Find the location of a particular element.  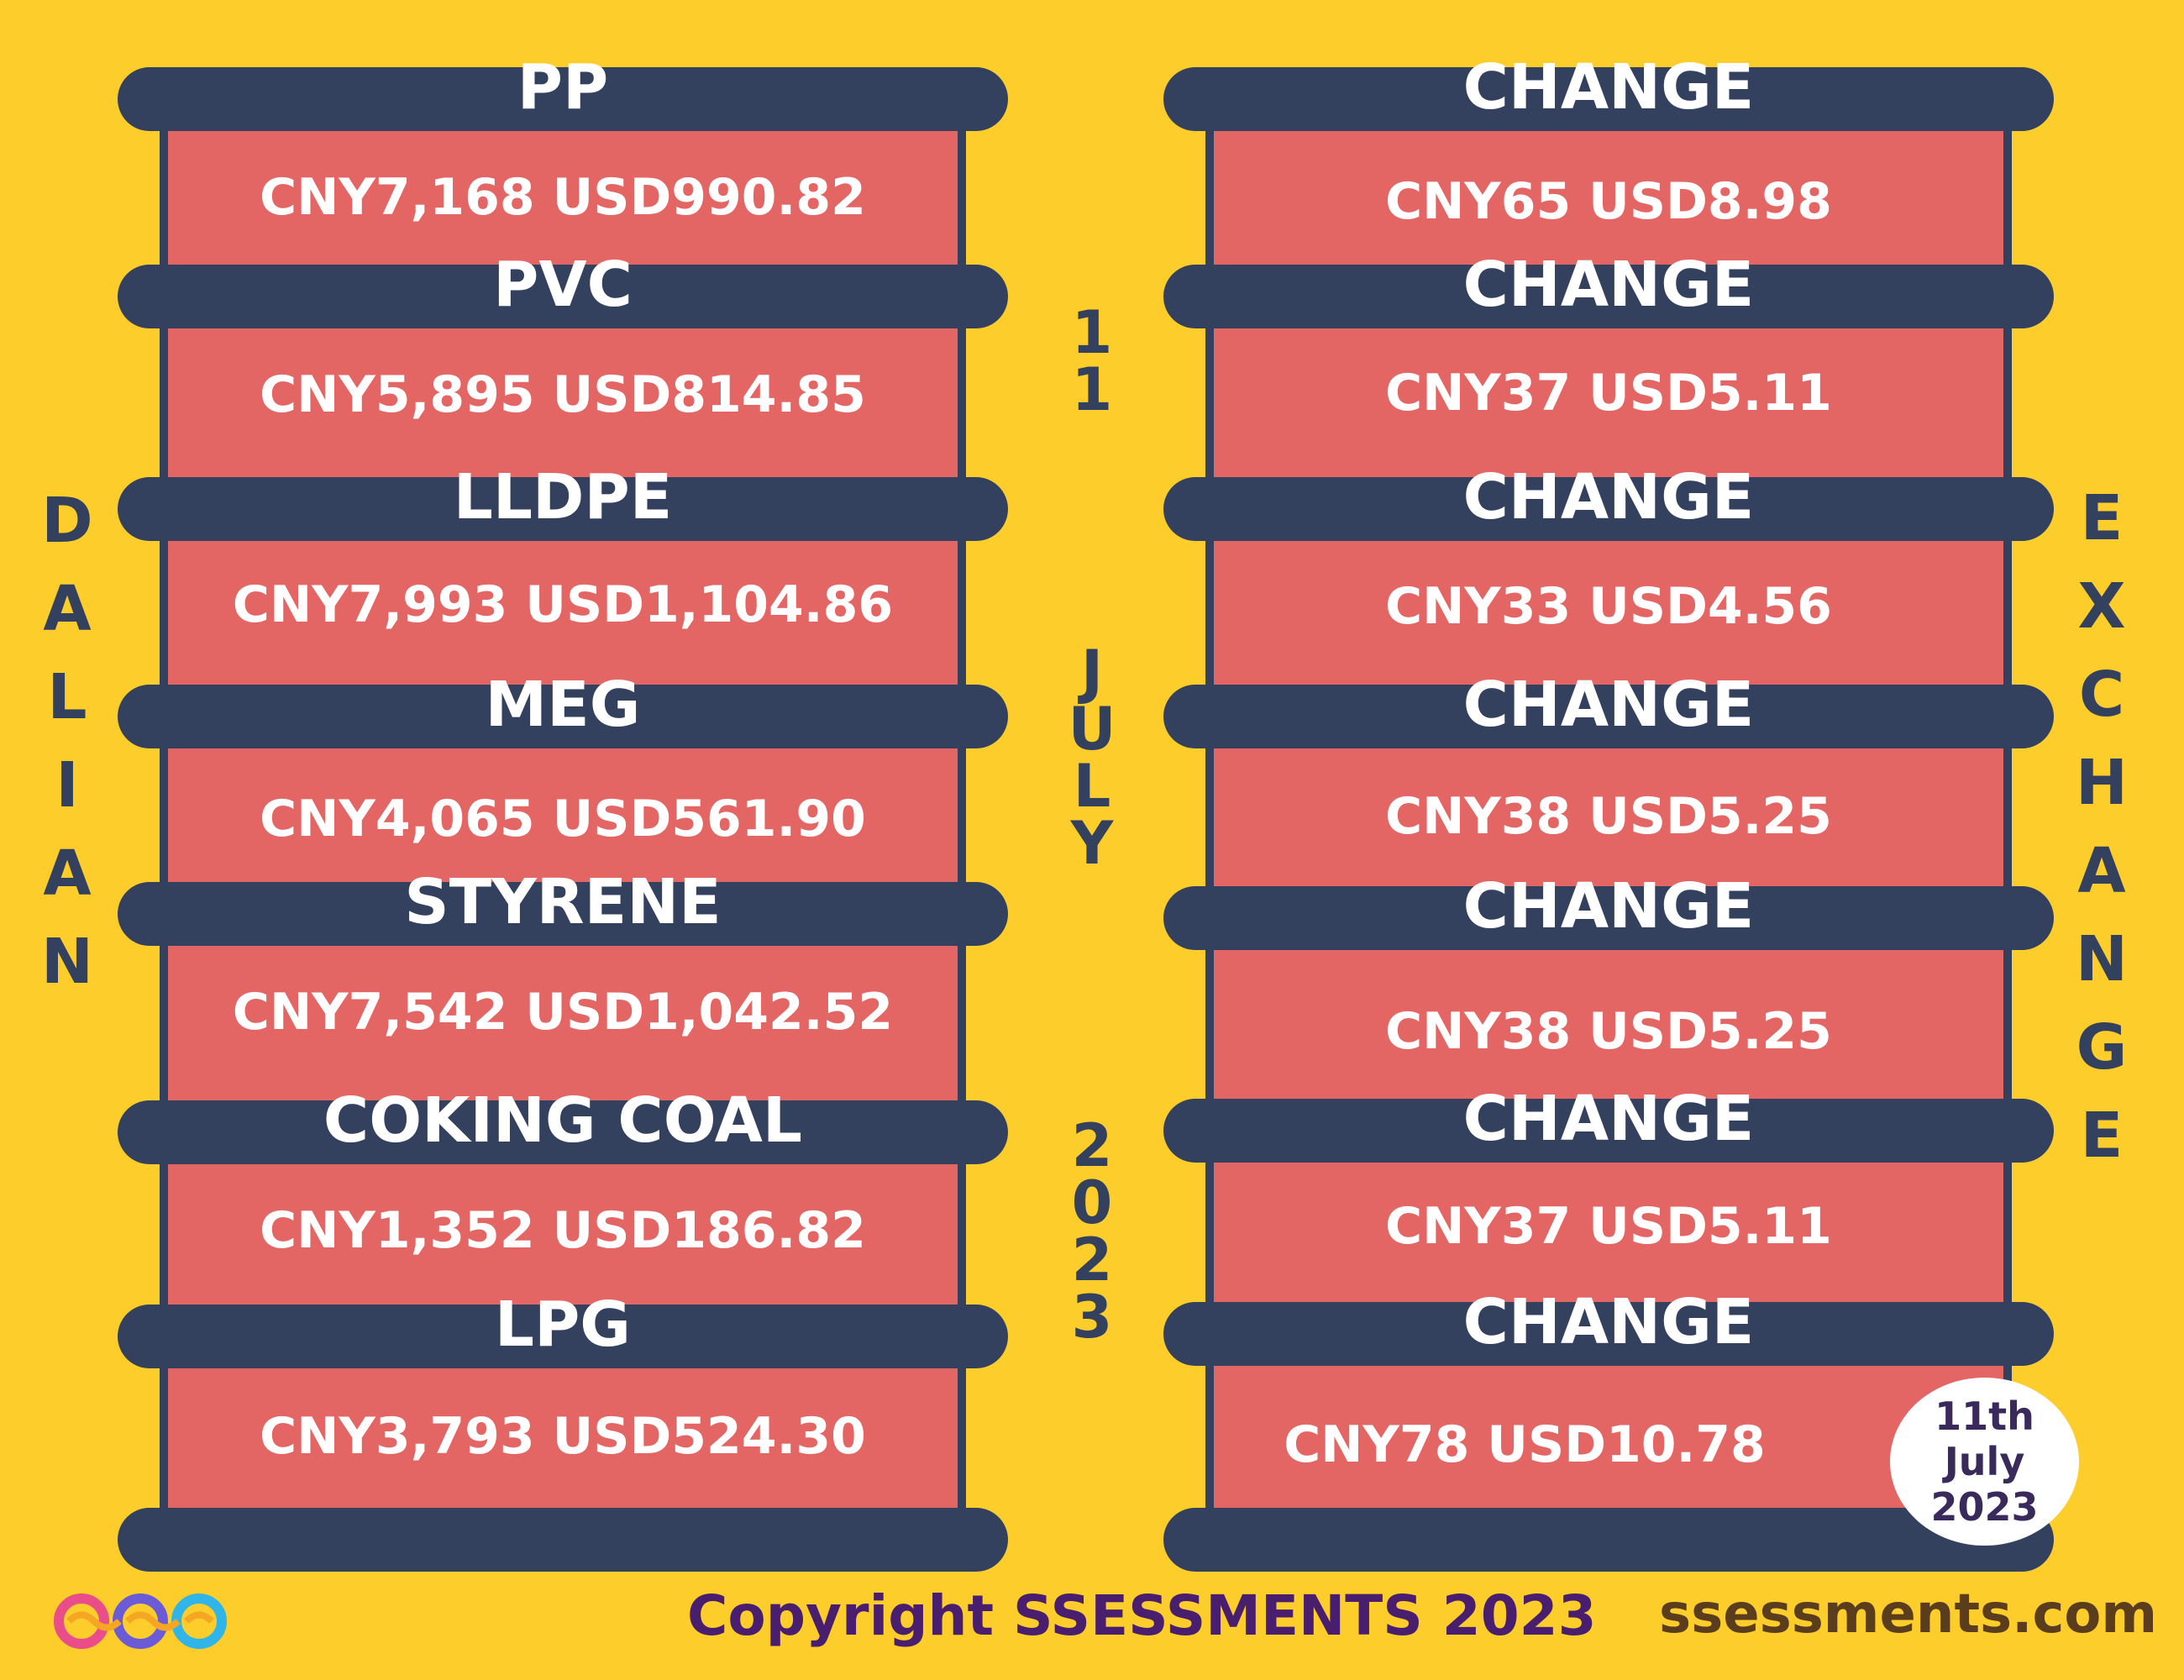

title-letter: C is located at coordinates (2101, 695).